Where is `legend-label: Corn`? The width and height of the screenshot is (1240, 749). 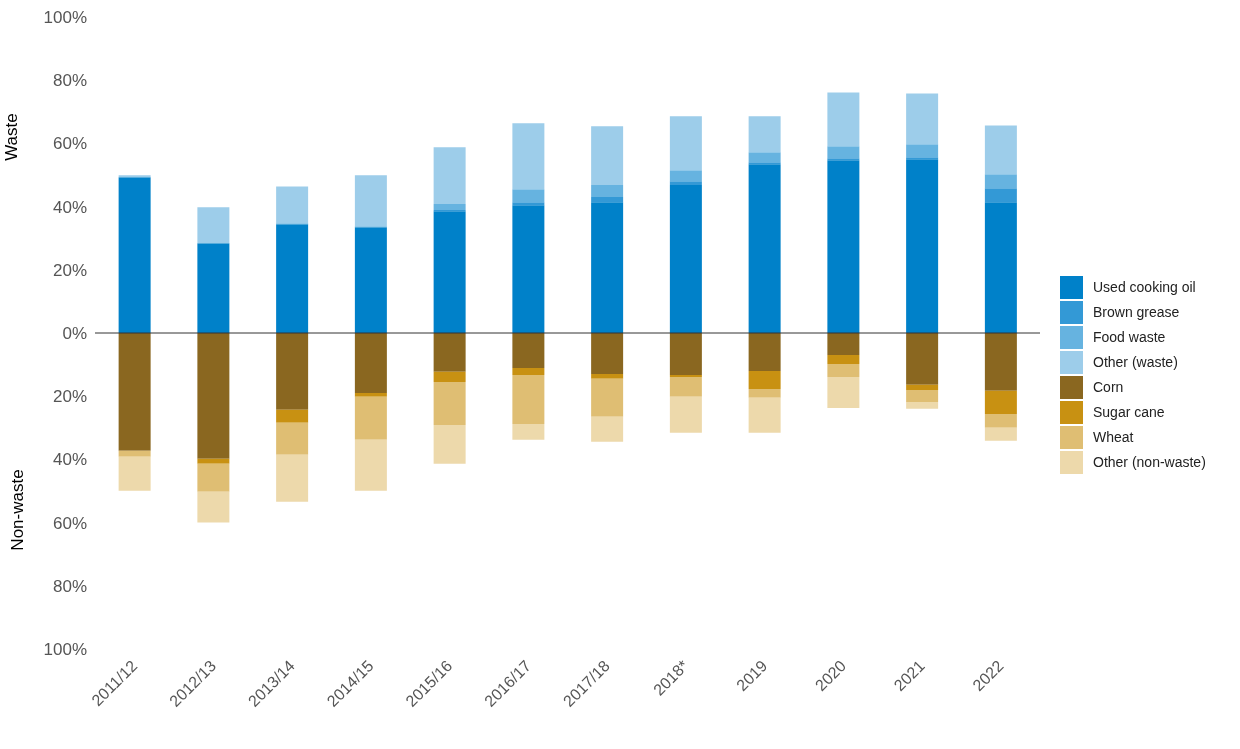
legend-label: Corn is located at coordinates (1108, 387).